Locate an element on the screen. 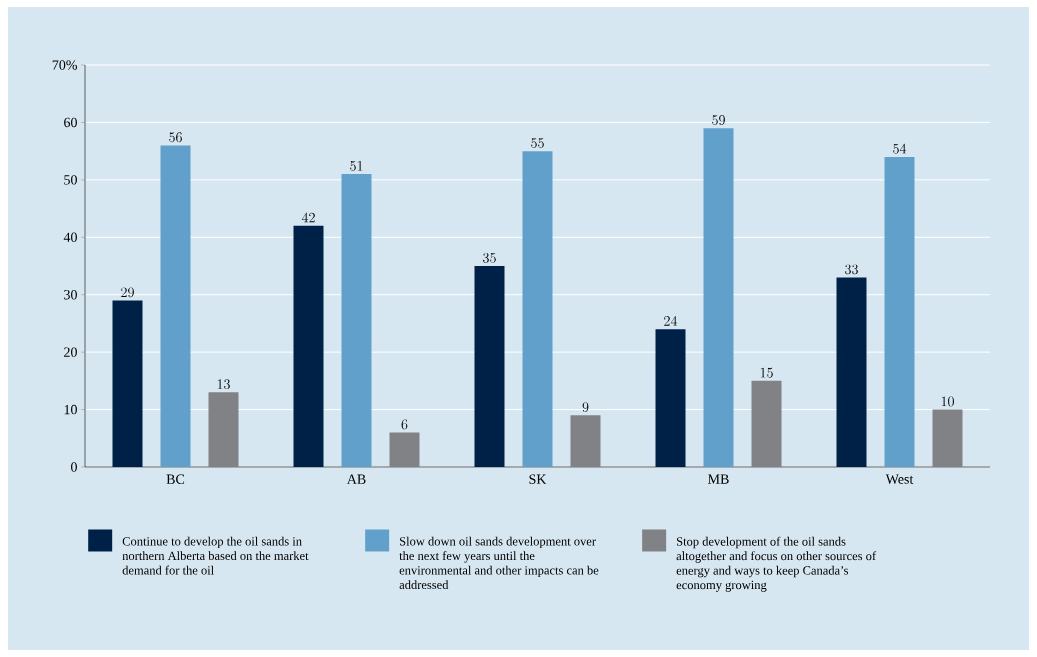  data-label: 6 is located at coordinates (404, 424).